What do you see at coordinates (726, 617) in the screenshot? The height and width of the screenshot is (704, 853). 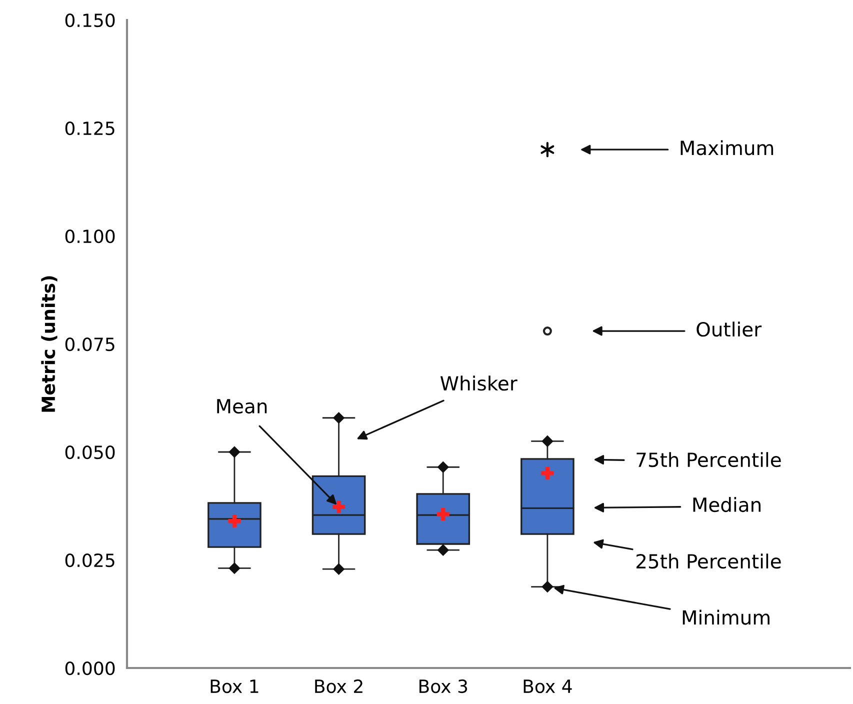 I see `annotation: Minimum` at bounding box center [726, 617].